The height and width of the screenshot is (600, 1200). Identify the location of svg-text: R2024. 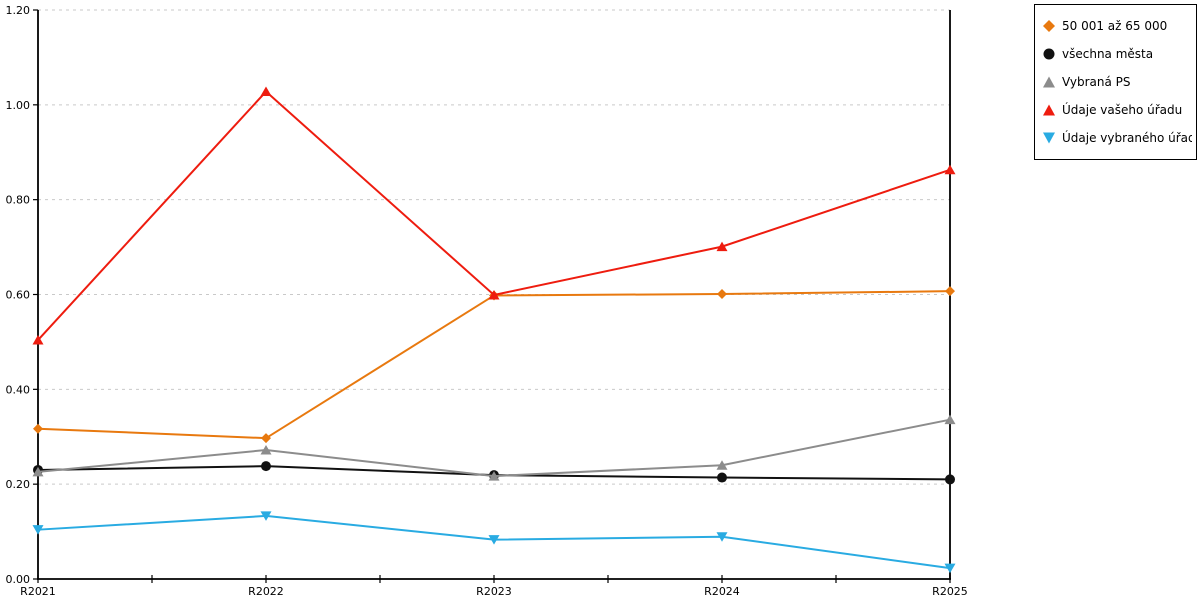
(722, 591).